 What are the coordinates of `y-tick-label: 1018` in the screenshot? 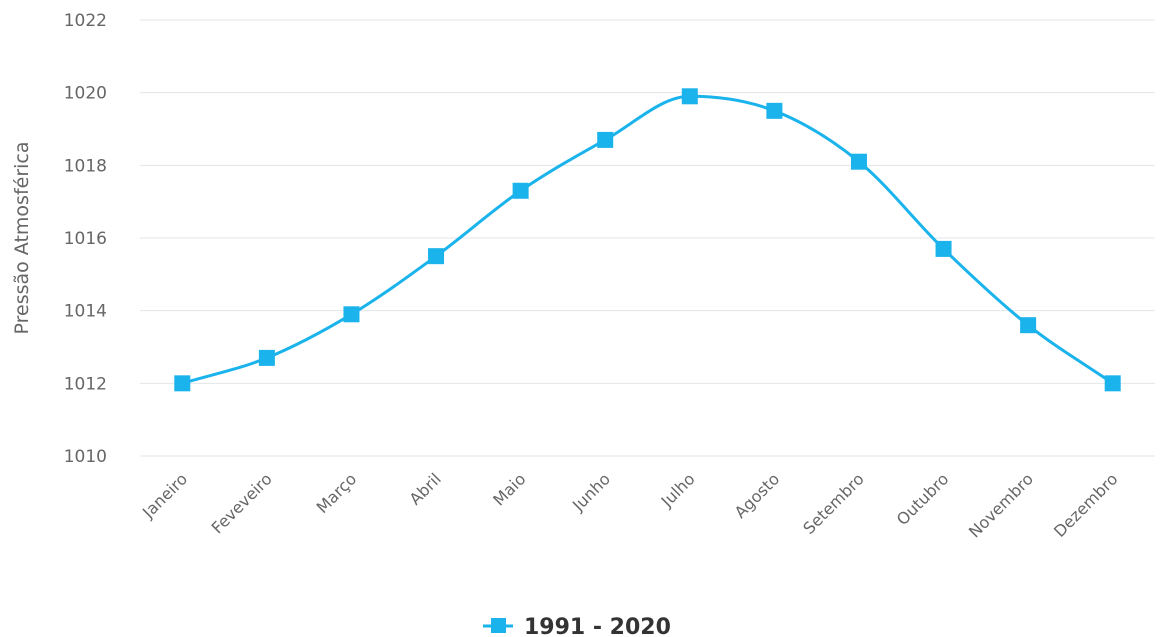 It's located at (85, 166).